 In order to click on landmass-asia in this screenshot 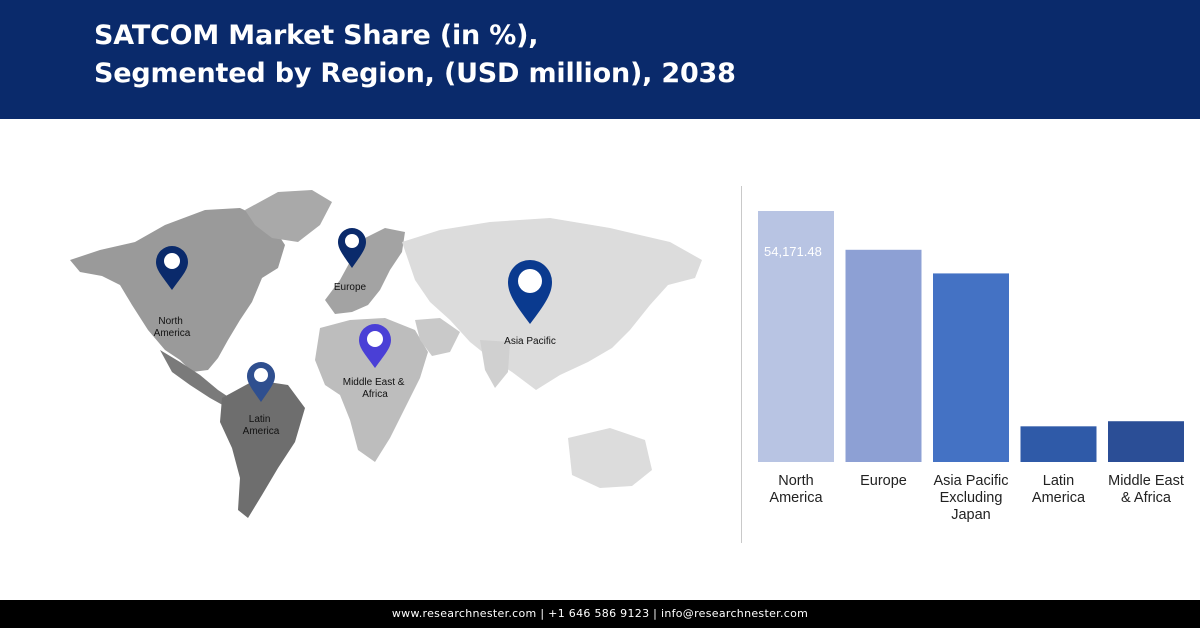, I will do `click(552, 304)`.